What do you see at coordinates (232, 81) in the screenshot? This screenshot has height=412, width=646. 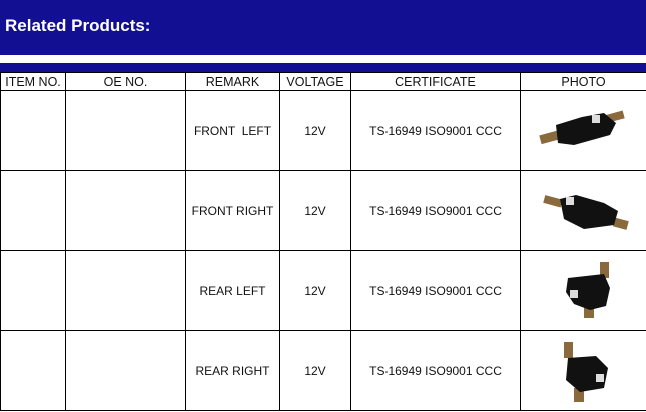 I see `header-remark: REMARK` at bounding box center [232, 81].